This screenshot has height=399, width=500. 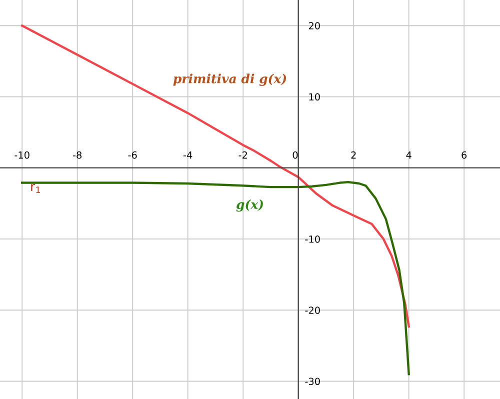 What do you see at coordinates (22, 155) in the screenshot?
I see `x-tick-label: -10` at bounding box center [22, 155].